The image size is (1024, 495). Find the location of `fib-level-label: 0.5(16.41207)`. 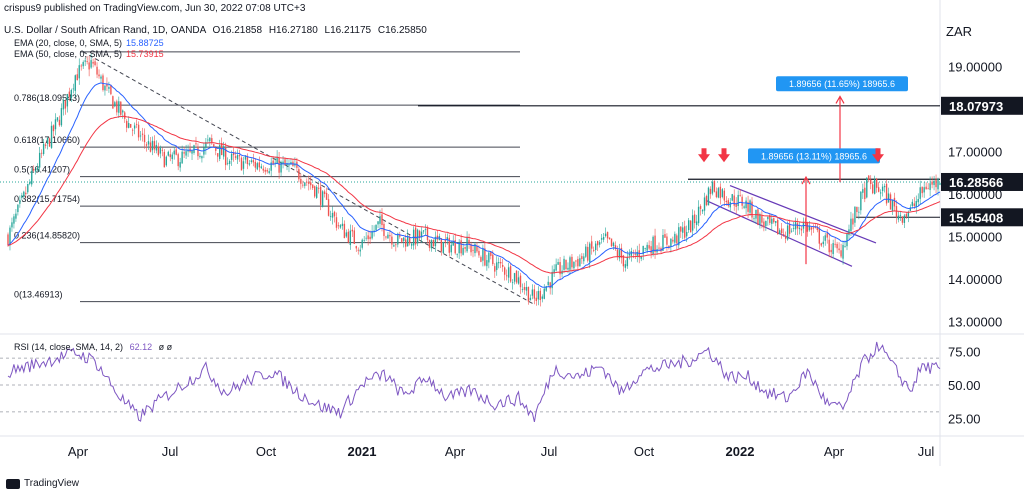

fib-level-label: 0.5(16.41207) is located at coordinates (42, 170).